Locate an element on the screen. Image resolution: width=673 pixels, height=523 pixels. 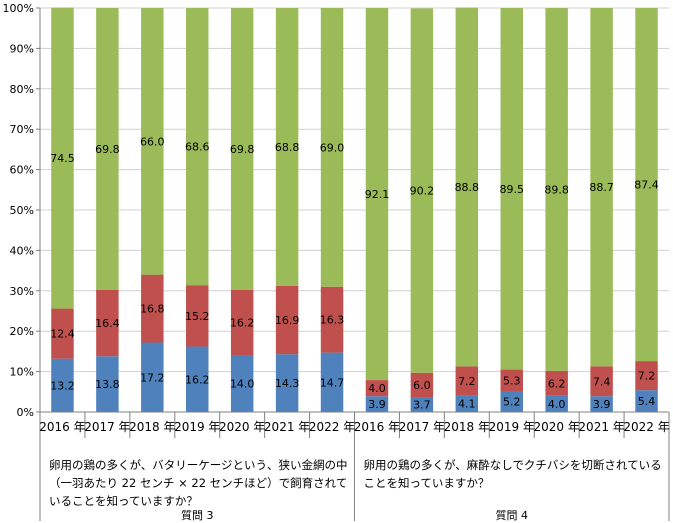
data-label: 6.0 is located at coordinates (422, 385).